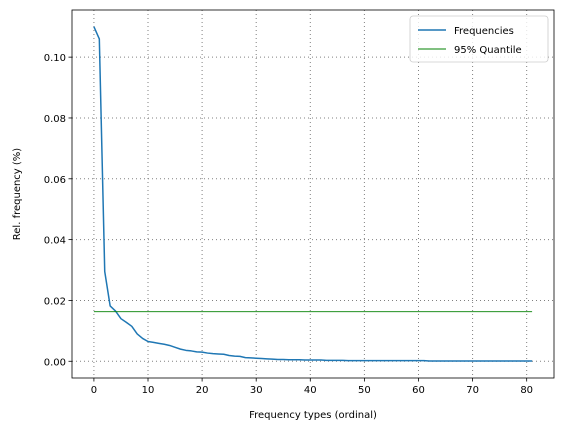 The width and height of the screenshot is (576, 432). Describe the element at coordinates (313, 415) in the screenshot. I see `x-axis-label: Frequency types (ordinal)` at that location.